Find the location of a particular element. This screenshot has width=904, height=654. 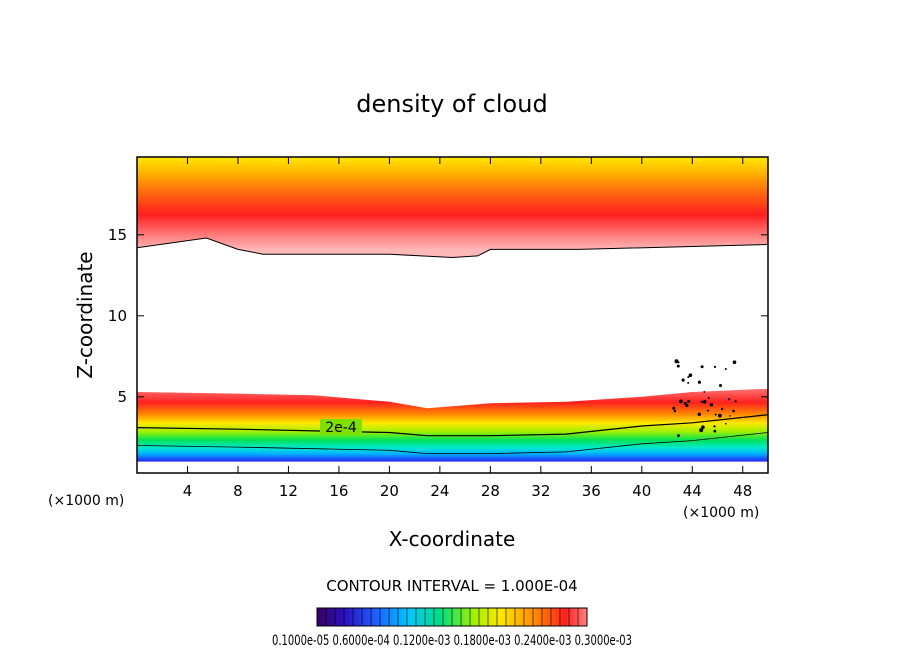

colorbar-divisions is located at coordinates (452, 617).